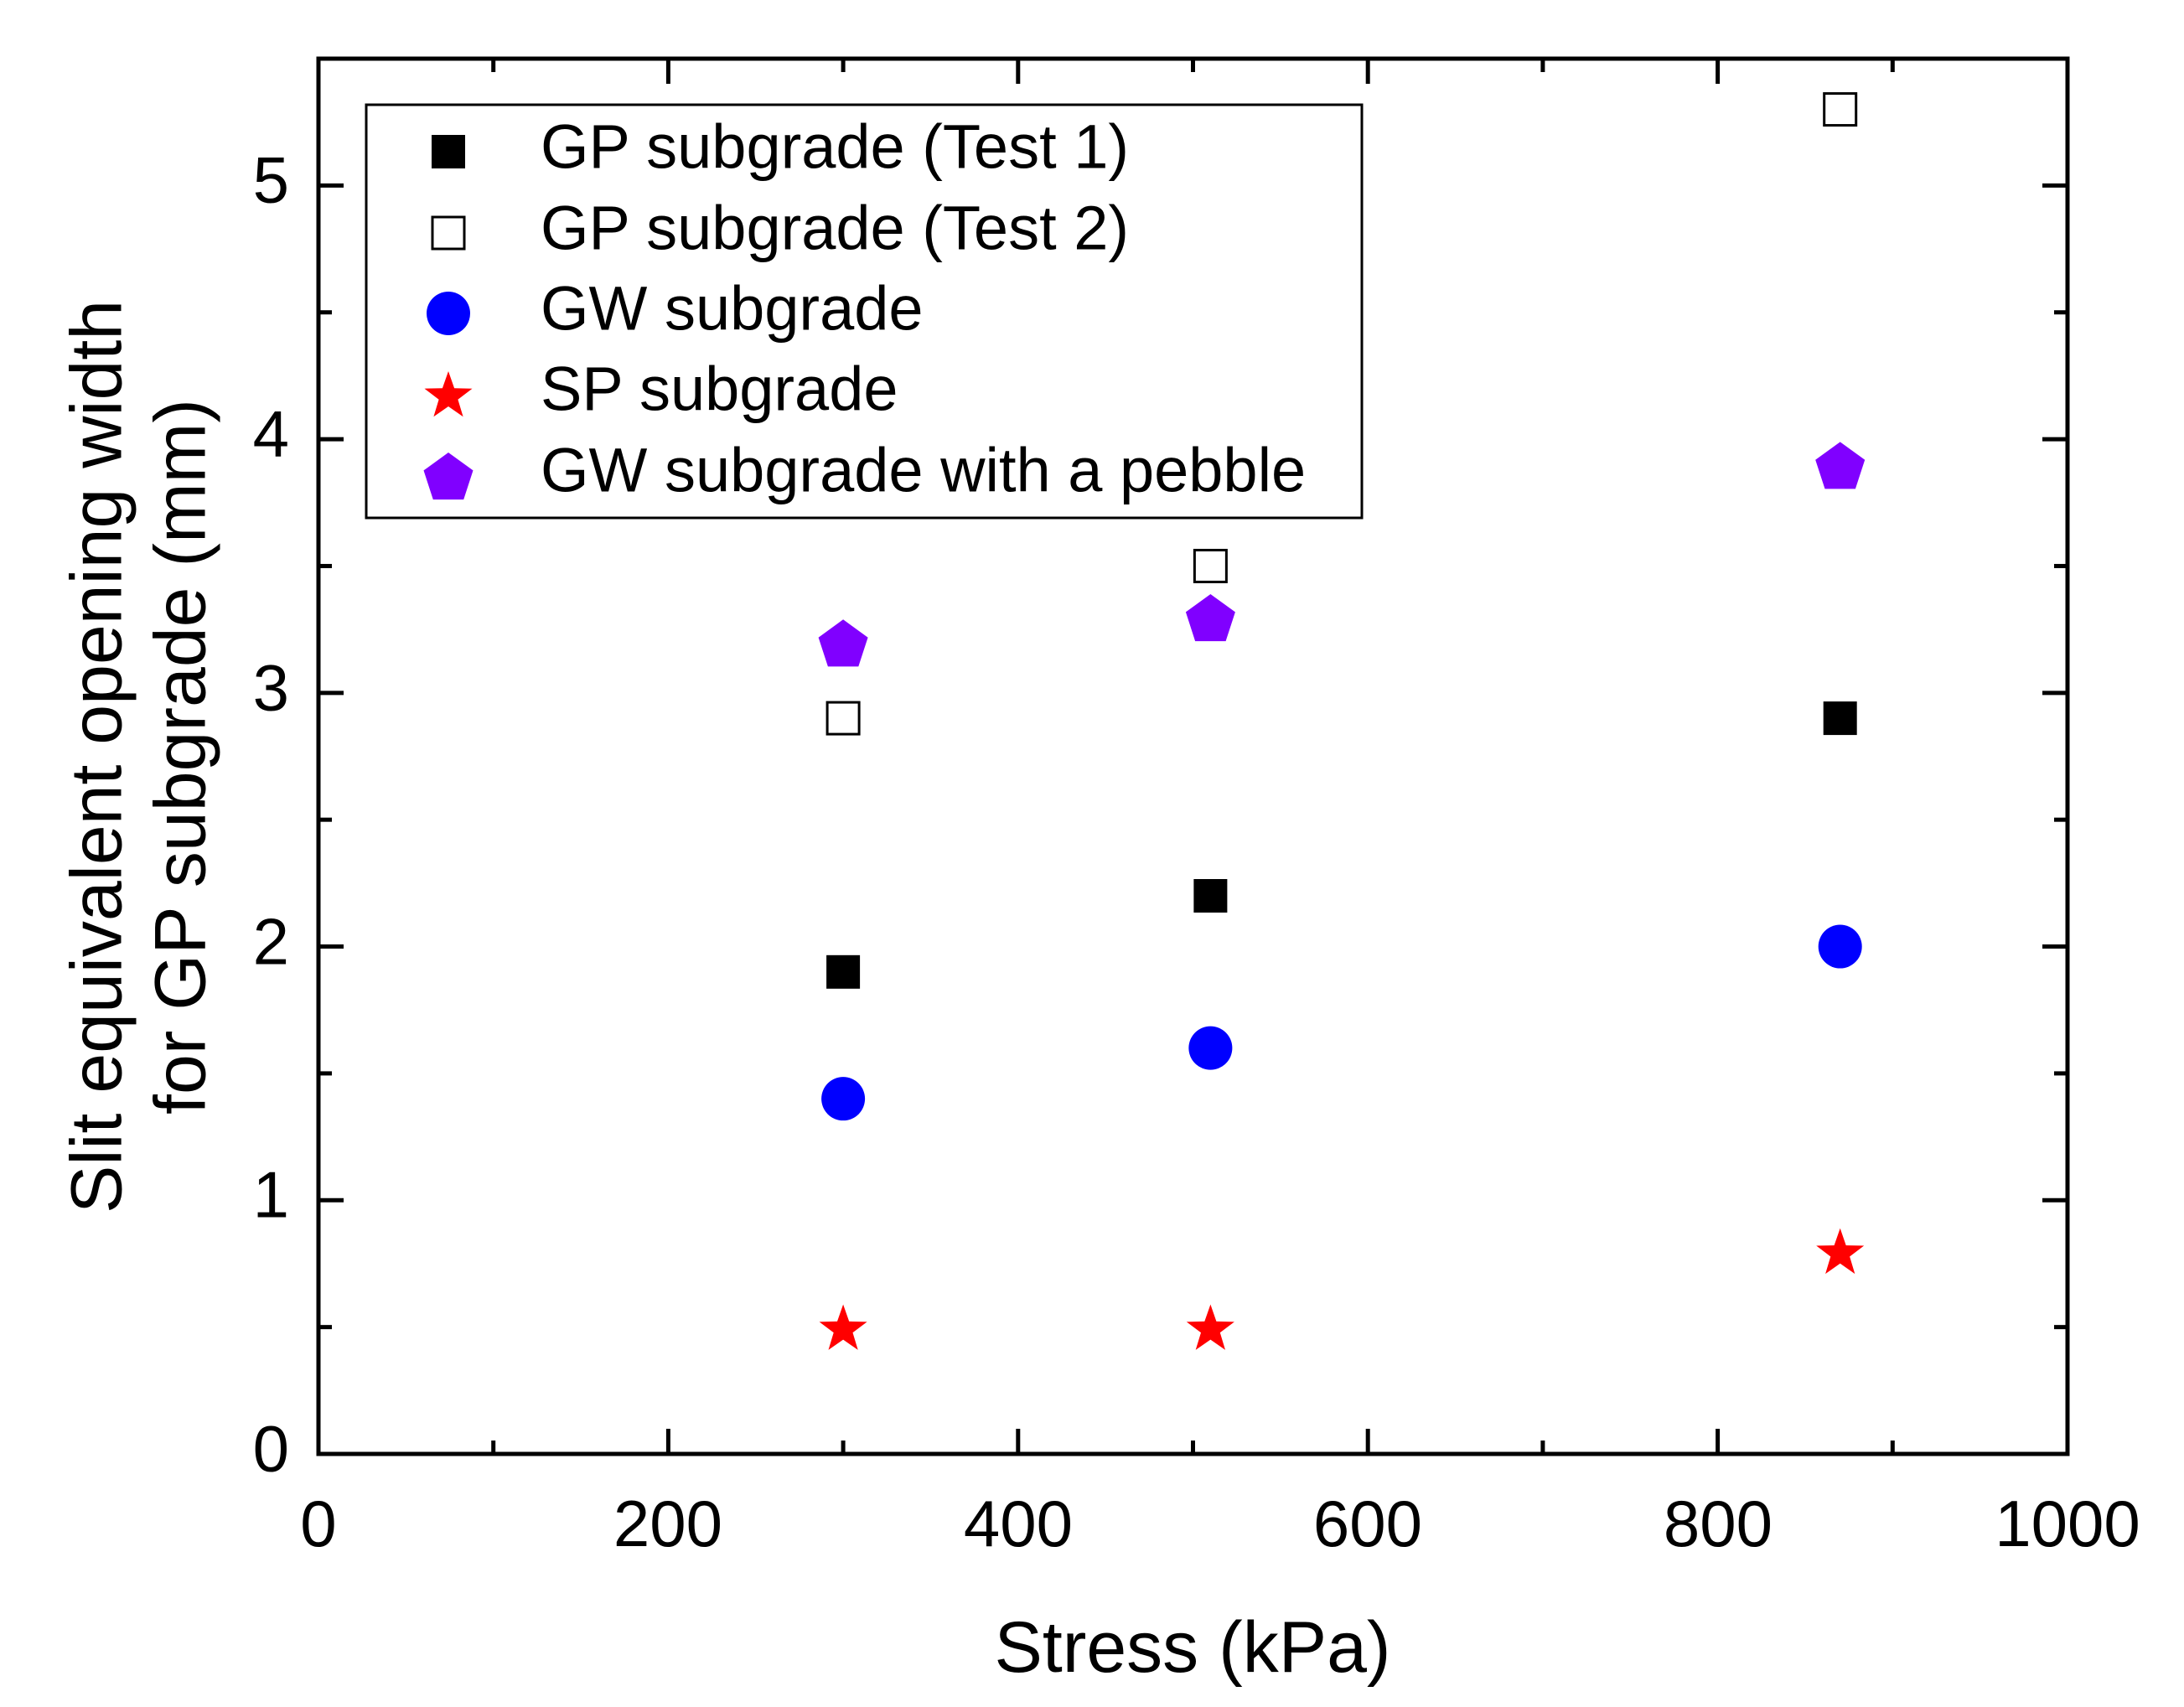  What do you see at coordinates (923, 470) in the screenshot?
I see `legend-label-gw-pebble: GW subgrade with a pebble` at bounding box center [923, 470].